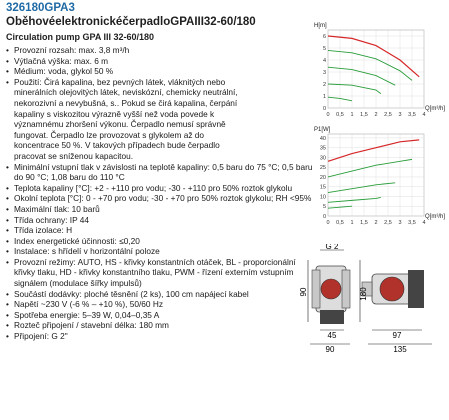 This screenshot has height=420, width=449. I want to click on power-y-tick: 10, so click(323, 197).